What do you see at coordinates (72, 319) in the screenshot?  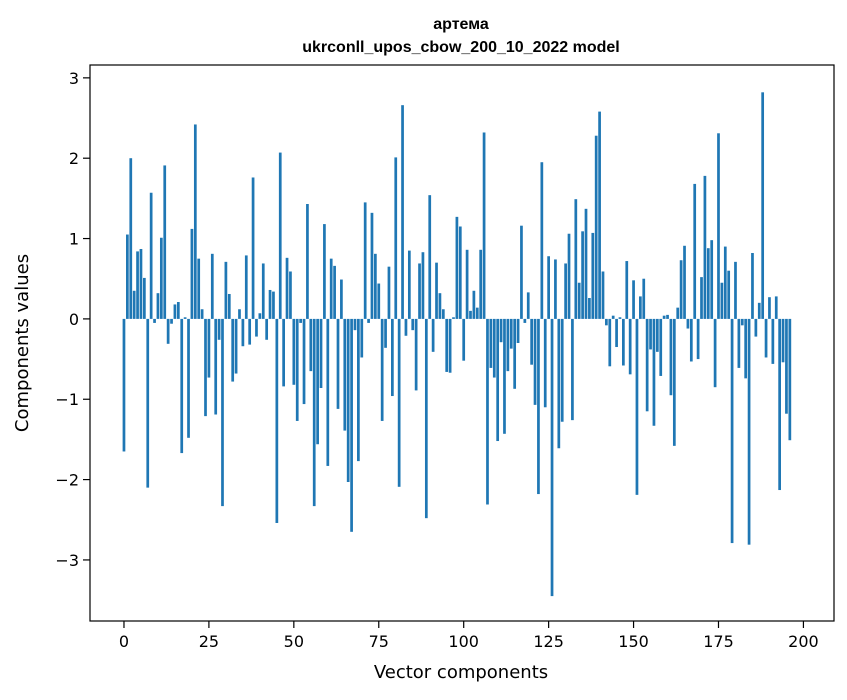 I see `y-axis-ticks: −3 −2 −1 0 1 2 3` at bounding box center [72, 319].